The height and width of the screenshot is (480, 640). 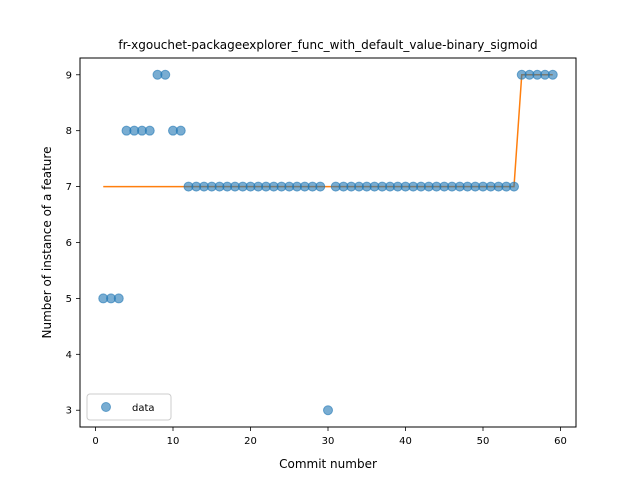 I want to click on legend-label-data: data, so click(x=143, y=408).